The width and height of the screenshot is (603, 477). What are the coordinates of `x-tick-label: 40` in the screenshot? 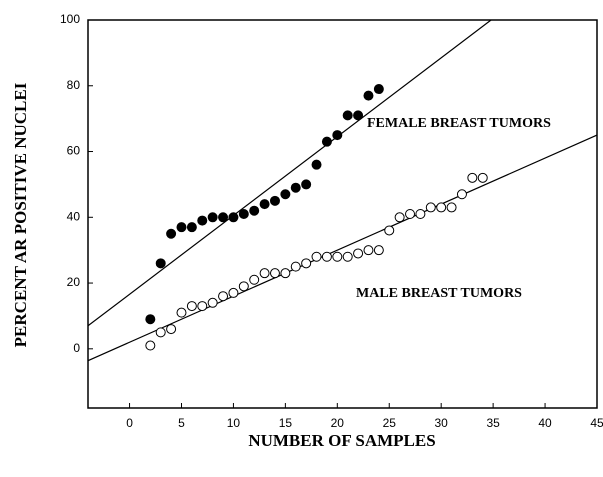 It's located at (545, 423).